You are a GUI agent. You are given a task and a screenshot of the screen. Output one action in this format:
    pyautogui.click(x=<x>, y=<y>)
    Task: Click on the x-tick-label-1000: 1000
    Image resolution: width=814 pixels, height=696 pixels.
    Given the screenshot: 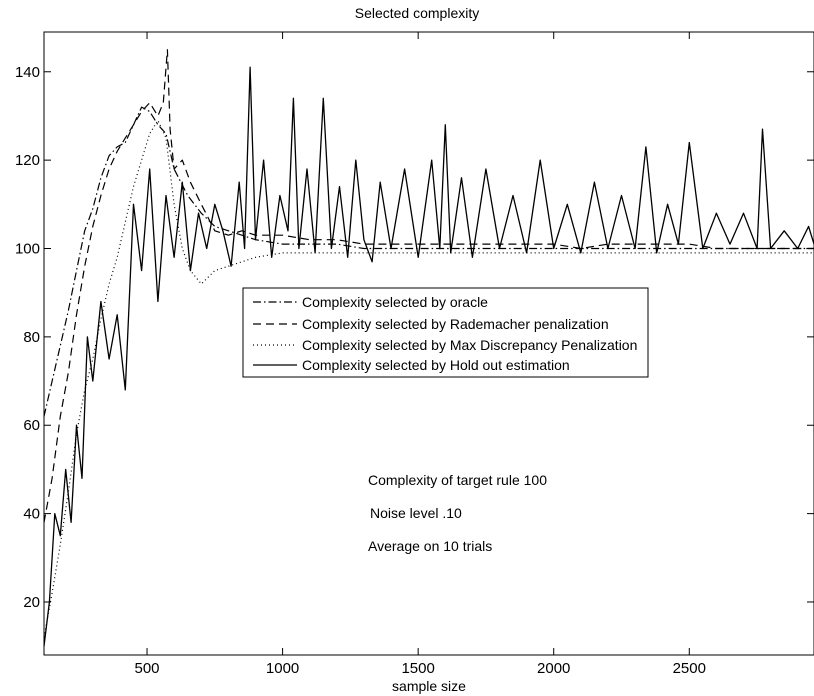 What is the action you would take?
    pyautogui.click(x=282, y=668)
    